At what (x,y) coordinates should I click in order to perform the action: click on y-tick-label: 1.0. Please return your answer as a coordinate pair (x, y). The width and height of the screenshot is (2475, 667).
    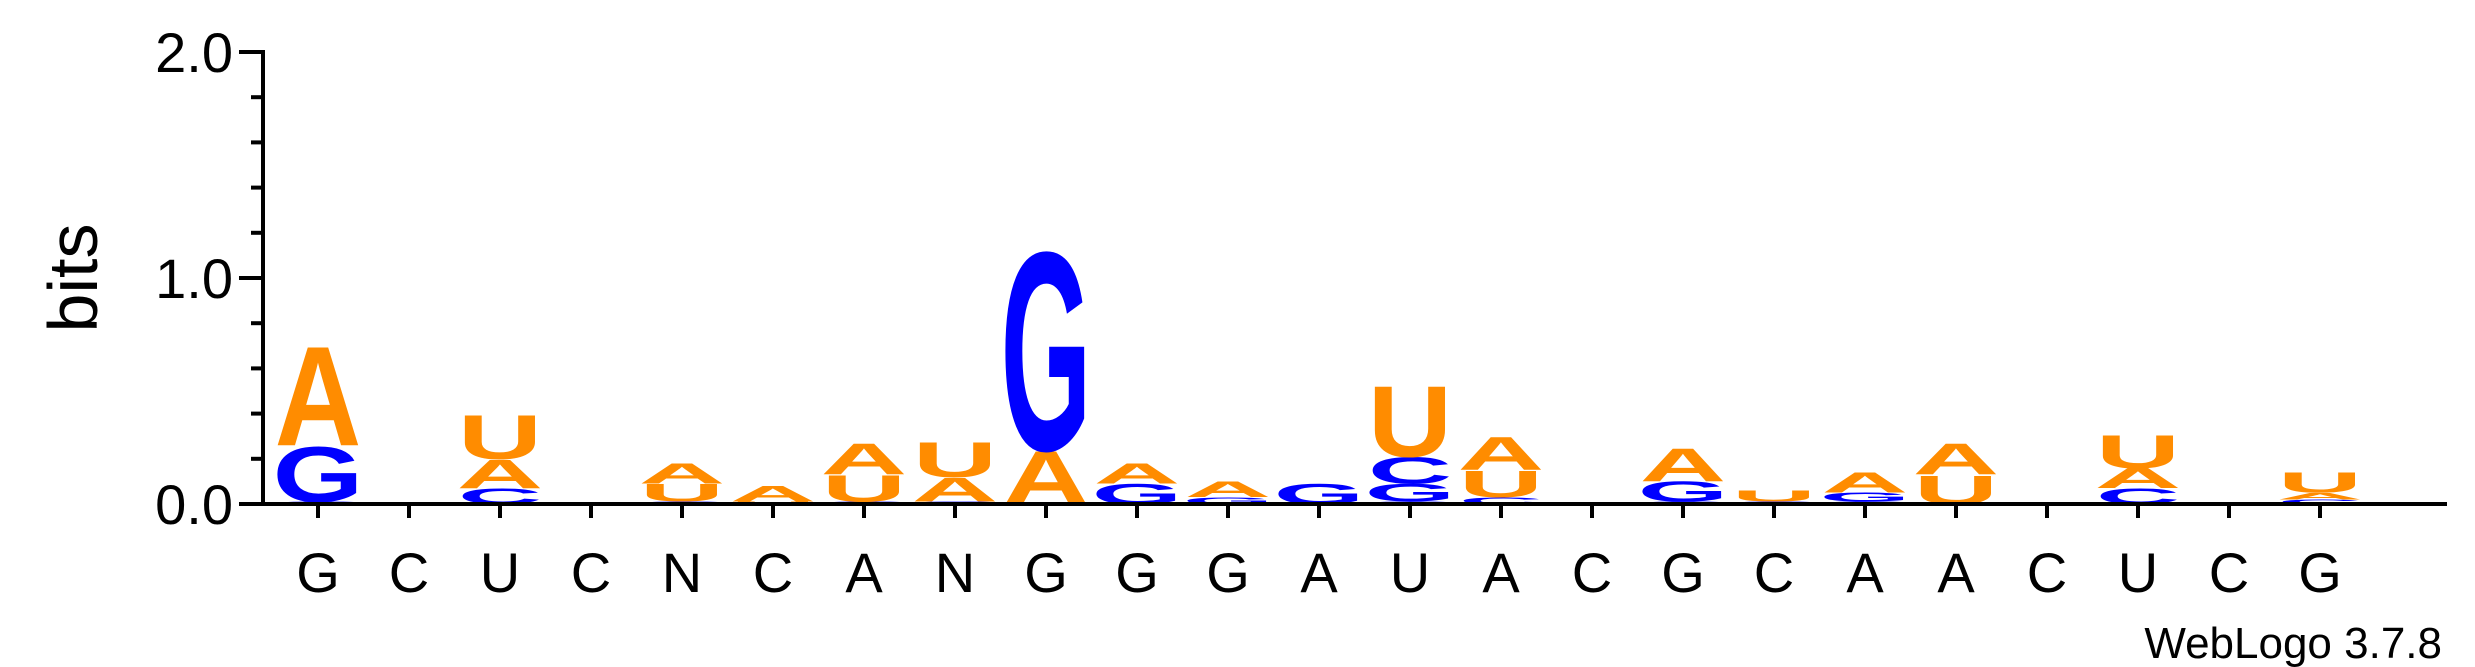
    Looking at the image, I should click on (194, 278).